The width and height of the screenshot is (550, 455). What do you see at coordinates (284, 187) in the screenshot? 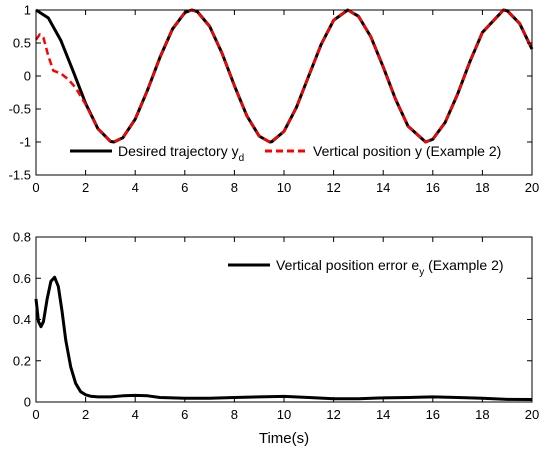
I see `top-xtick-label: 10` at bounding box center [284, 187].